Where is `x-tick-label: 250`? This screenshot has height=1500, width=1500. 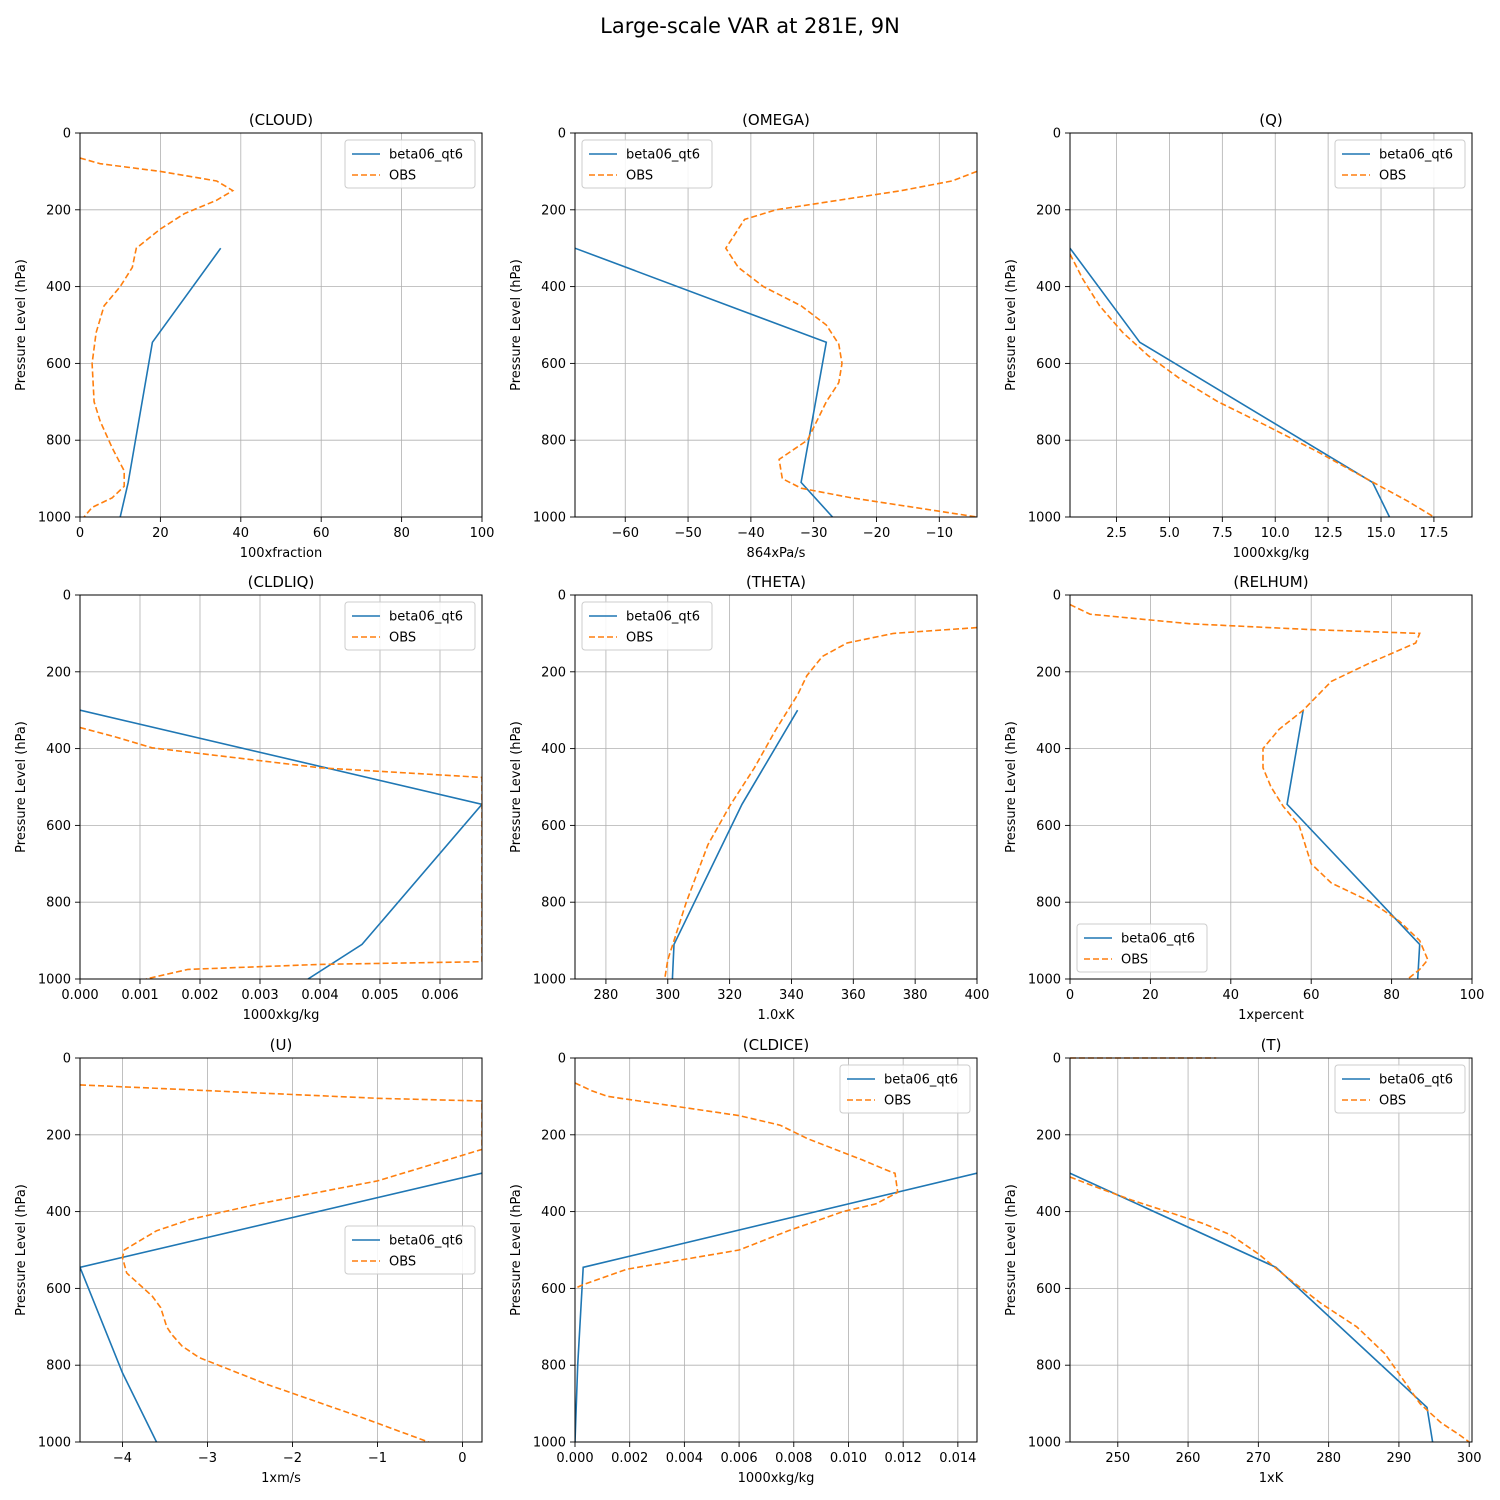 x-tick-label: 250 is located at coordinates (1117, 1458).